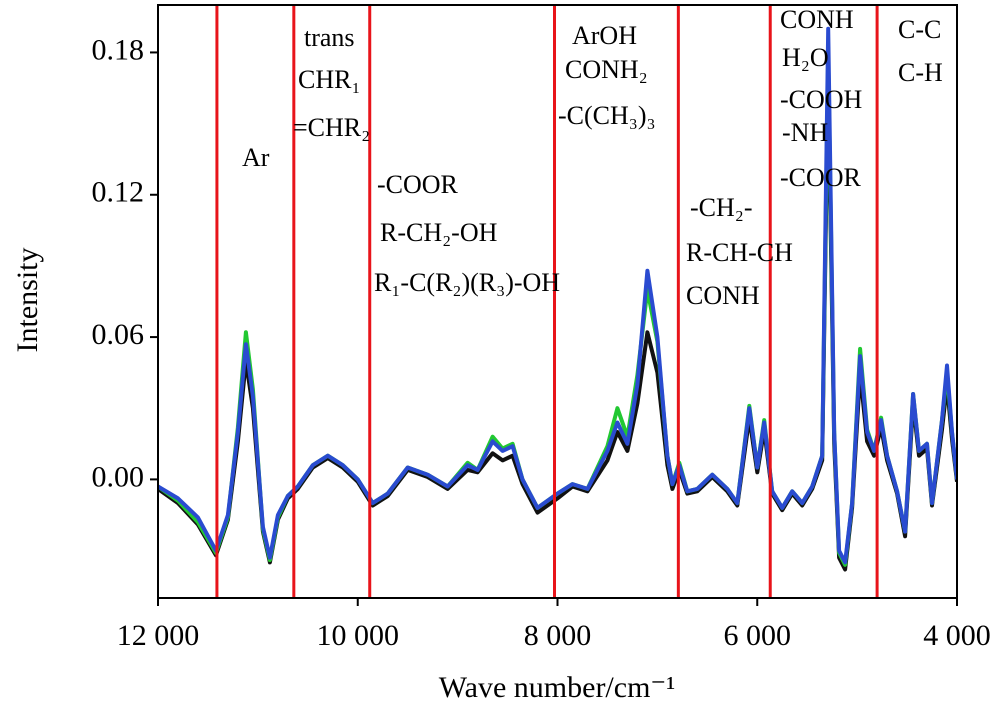 The width and height of the screenshot is (1000, 718). I want to click on band-annotation: =CHR₂, so click(331, 127).